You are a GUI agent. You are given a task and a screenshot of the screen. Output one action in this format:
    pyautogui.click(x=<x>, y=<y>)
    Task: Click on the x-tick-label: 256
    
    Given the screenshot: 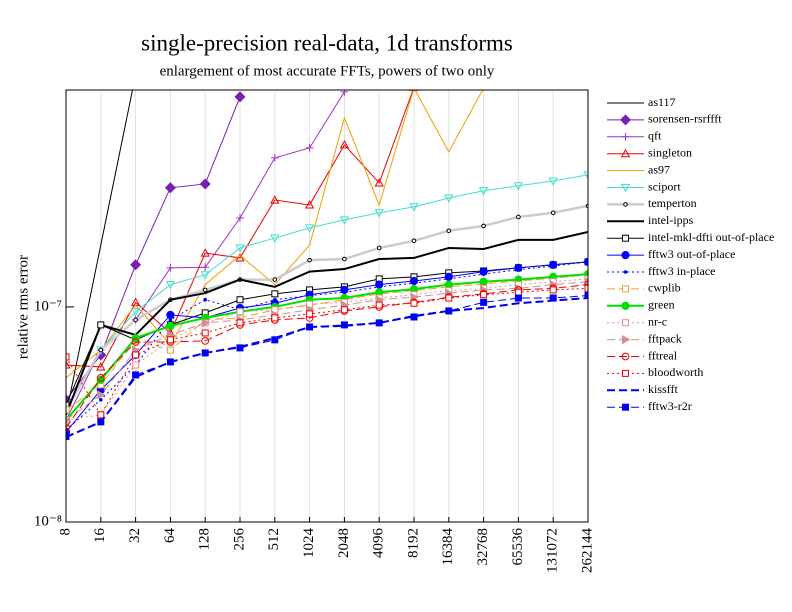 What is the action you would take?
    pyautogui.click(x=239, y=539)
    